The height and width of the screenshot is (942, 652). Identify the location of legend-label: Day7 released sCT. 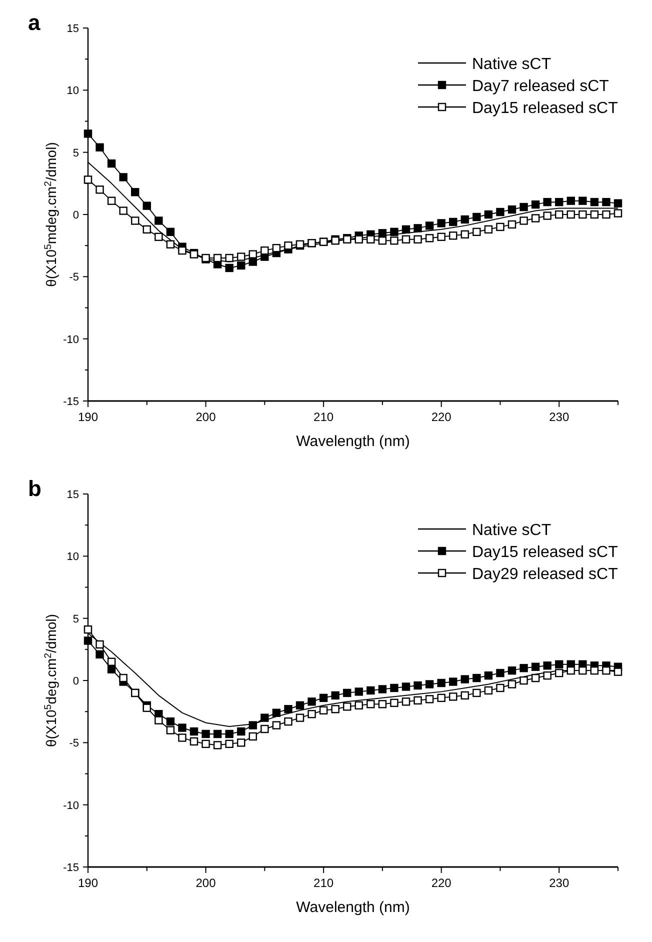
(541, 86).